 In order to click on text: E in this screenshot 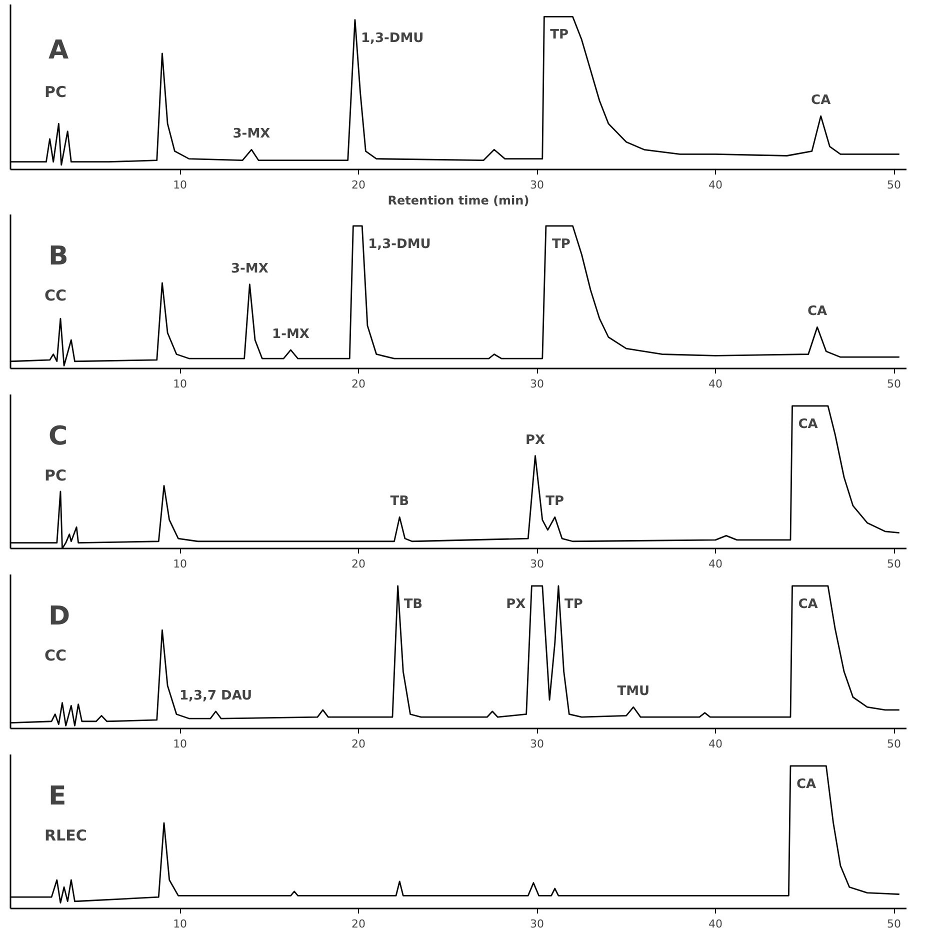, I will do `click(57, 797)`.